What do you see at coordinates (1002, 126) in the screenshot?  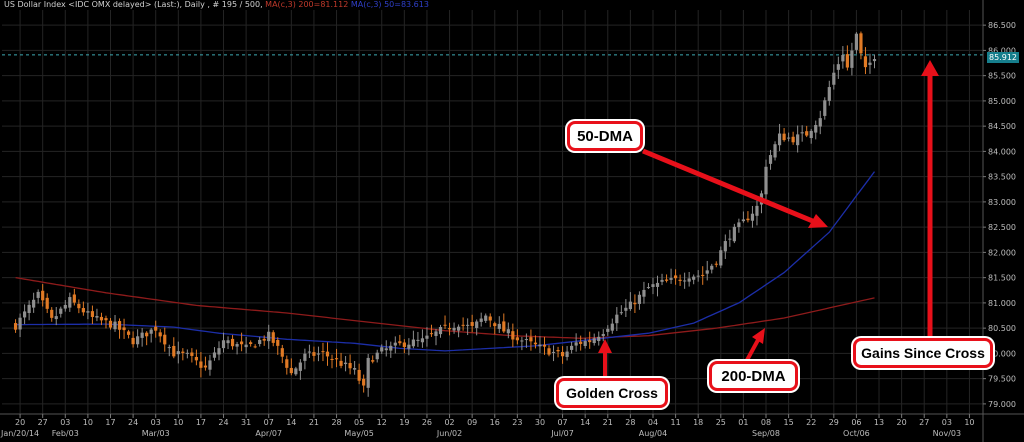 I see `y-tick-label: 84.500` at bounding box center [1002, 126].